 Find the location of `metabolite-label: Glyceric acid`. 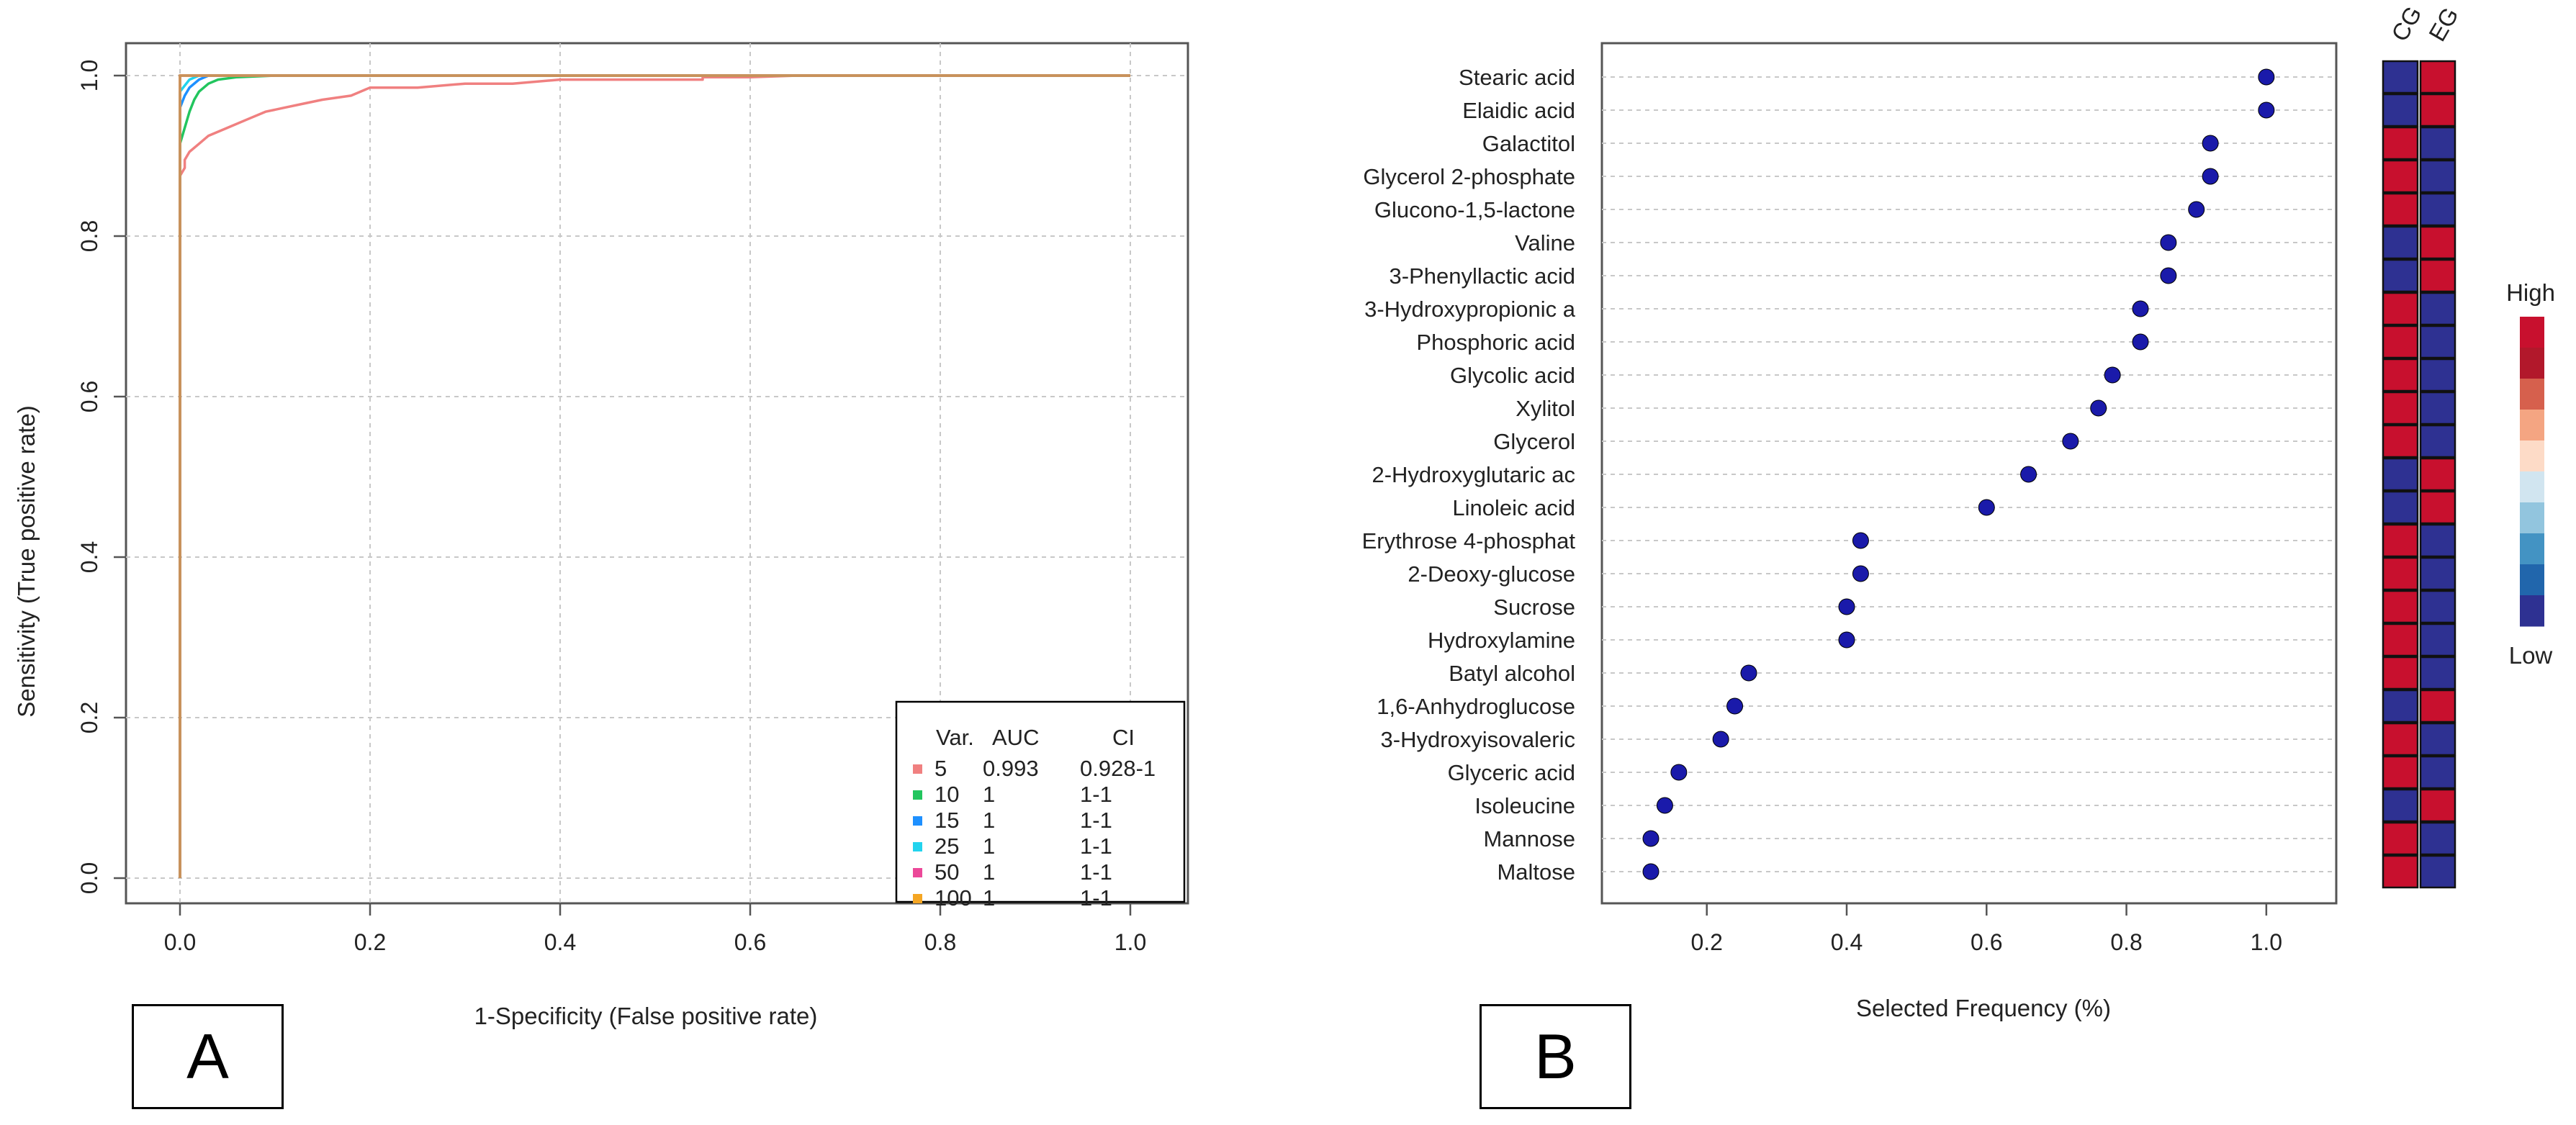

metabolite-label: Glyceric acid is located at coordinates (1511, 772).